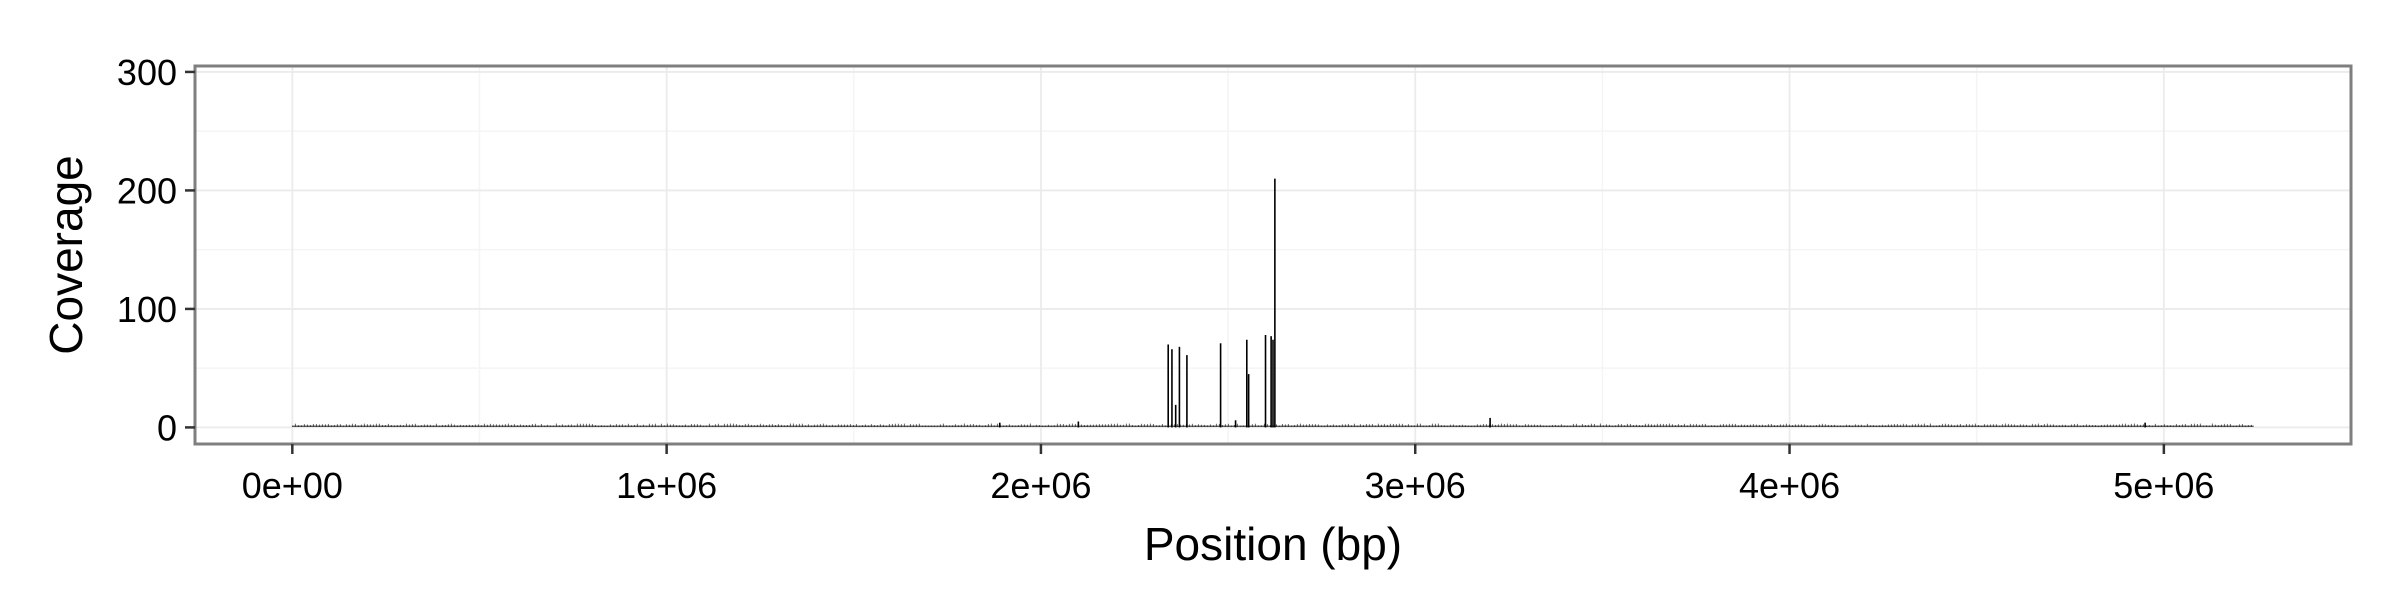 The image size is (2400, 600). I want to click on x-tick-label: 2e+06, so click(1040, 485).